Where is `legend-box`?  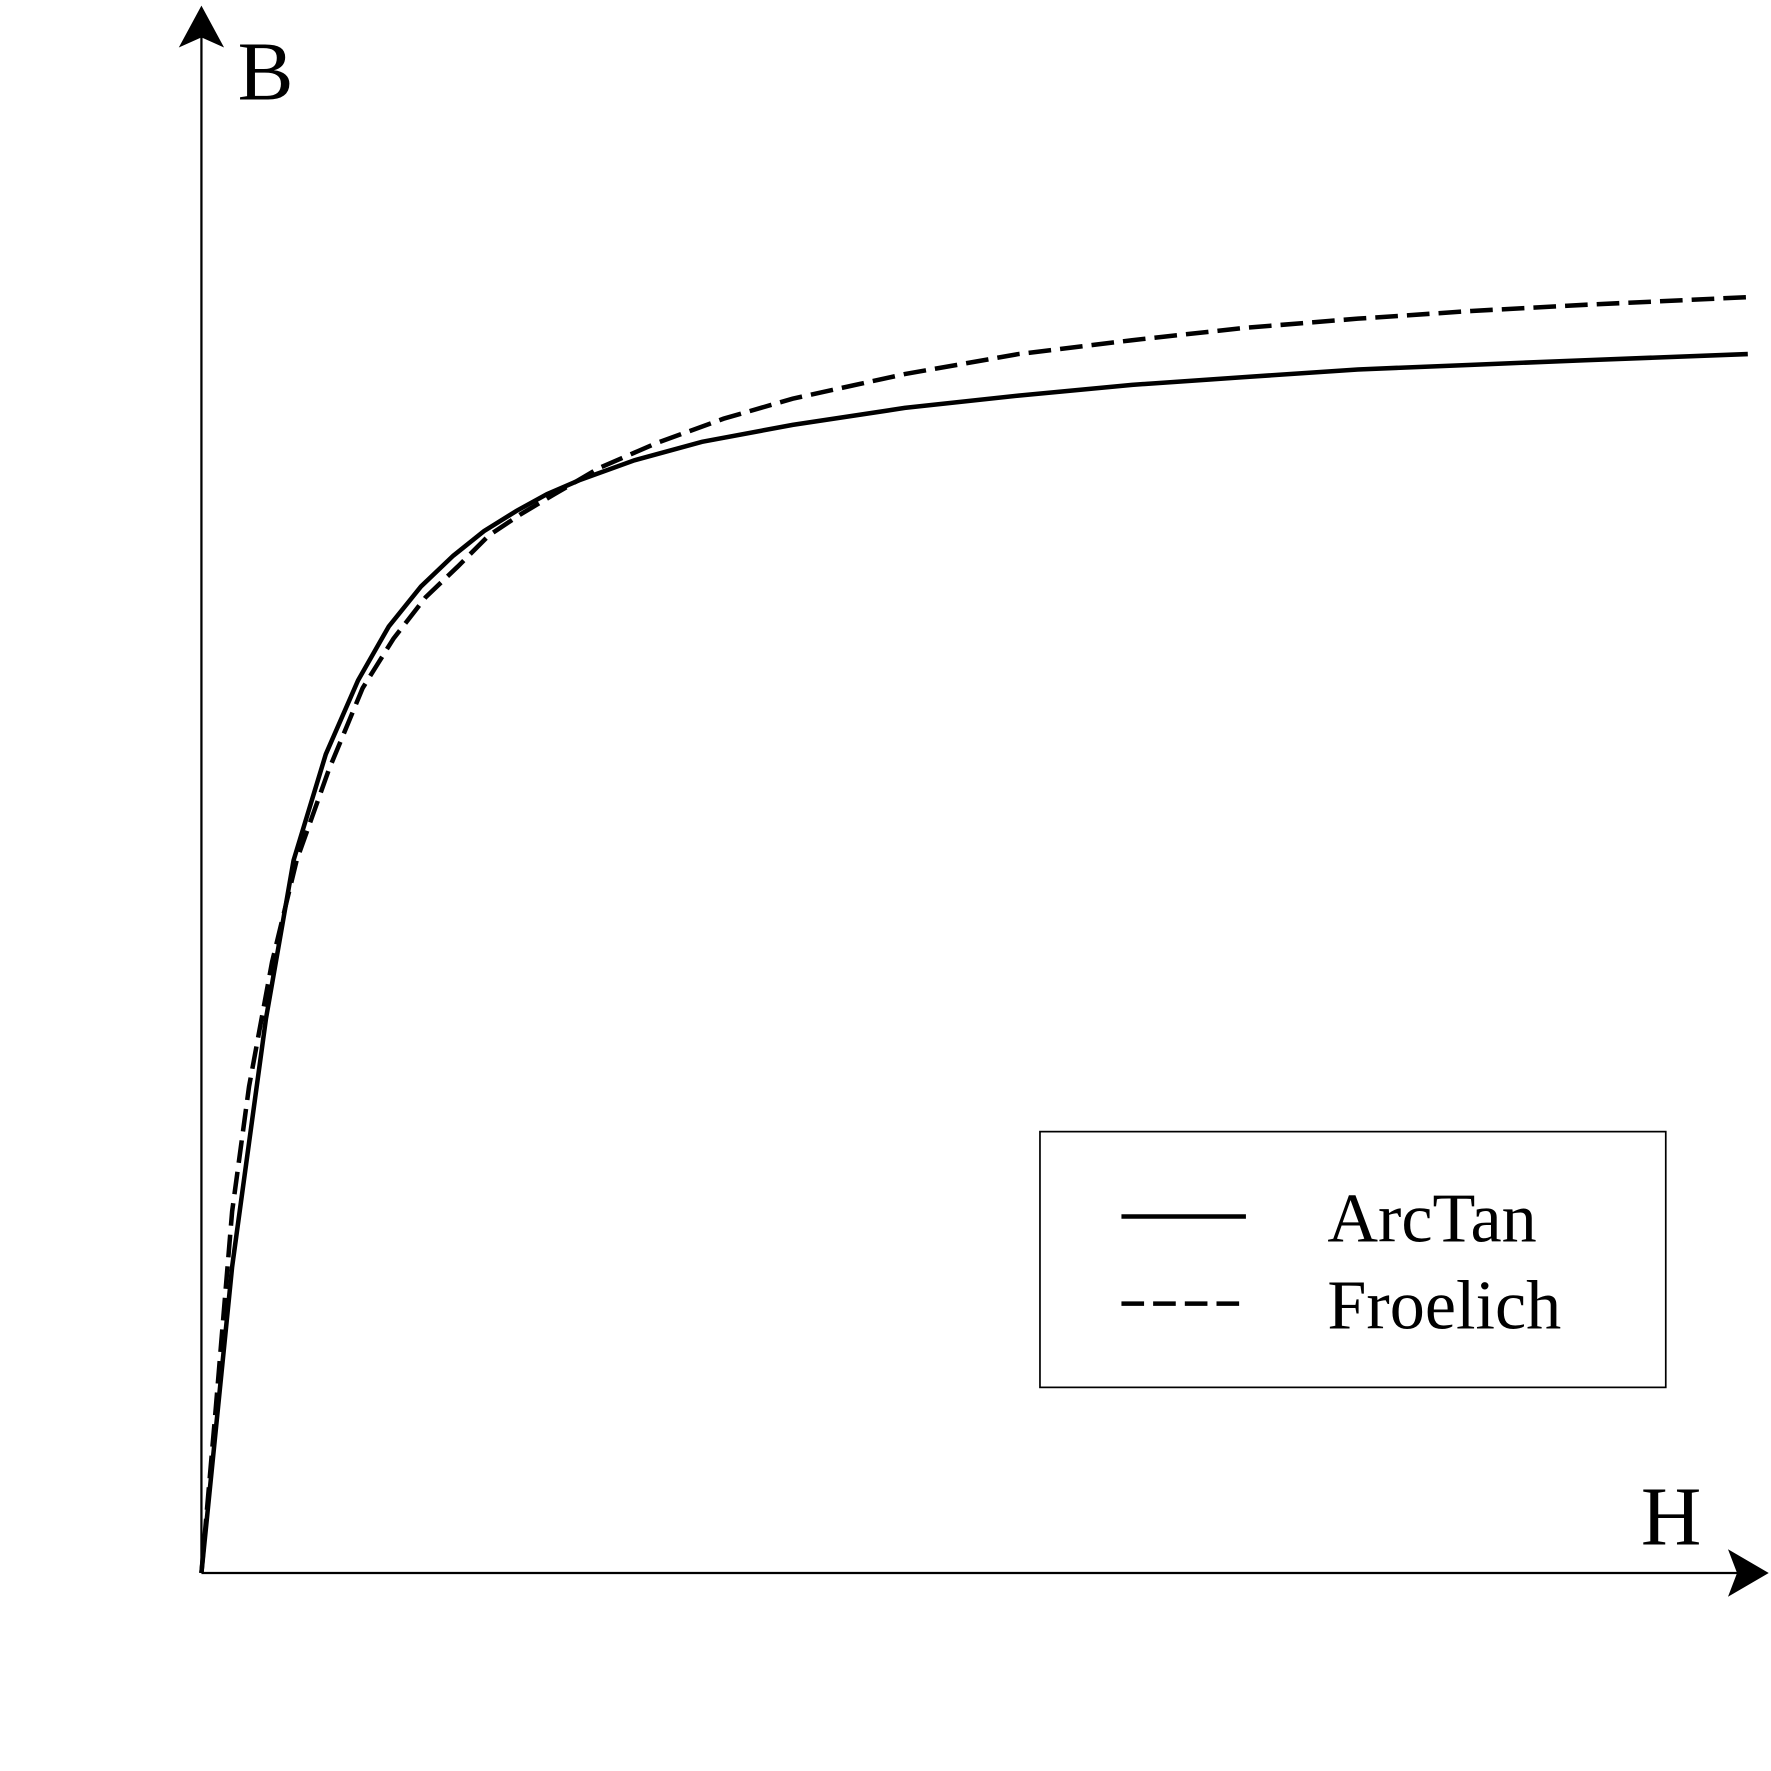 legend-box is located at coordinates (1353, 1259).